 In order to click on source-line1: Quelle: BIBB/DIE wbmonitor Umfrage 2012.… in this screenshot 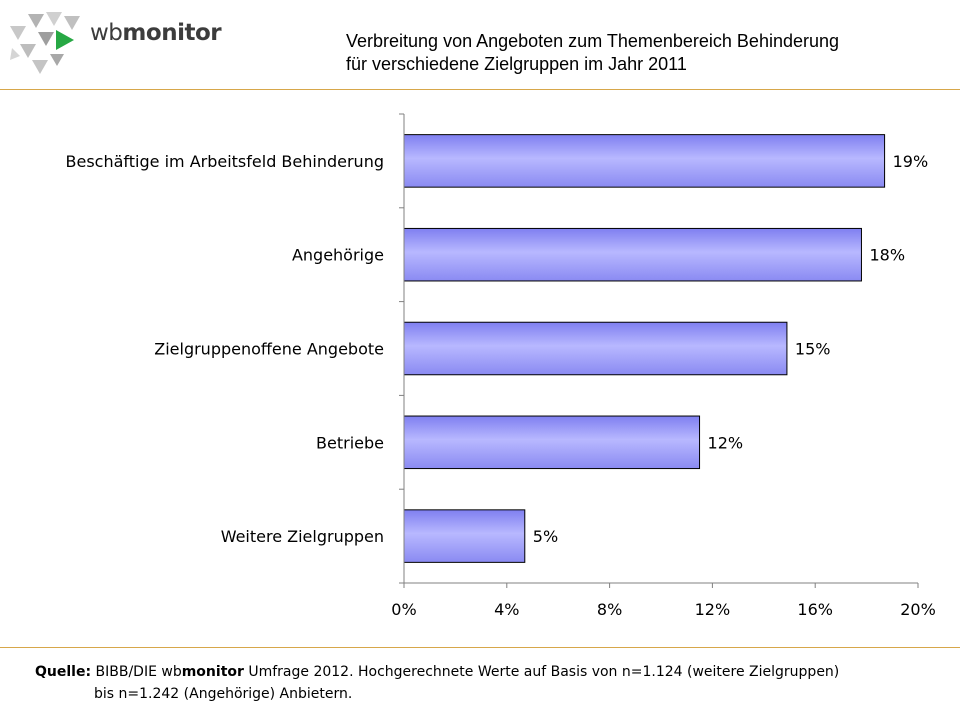, I will do `click(490, 672)`.